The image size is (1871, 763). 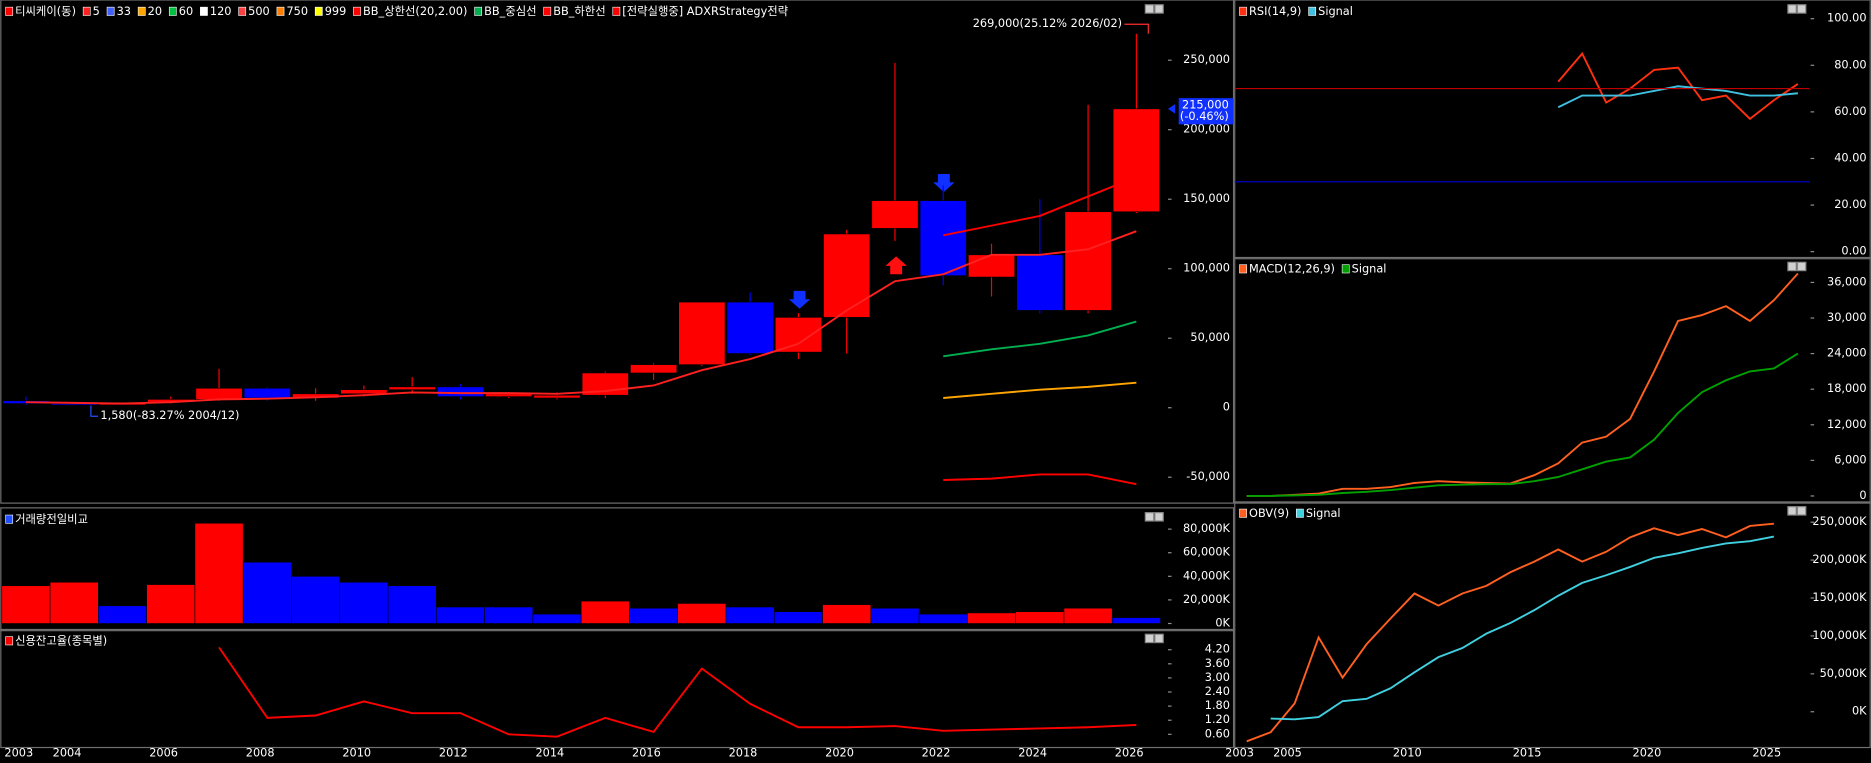 What do you see at coordinates (1850, 64) in the screenshot?
I see `y-tick-label: 80.00` at bounding box center [1850, 64].